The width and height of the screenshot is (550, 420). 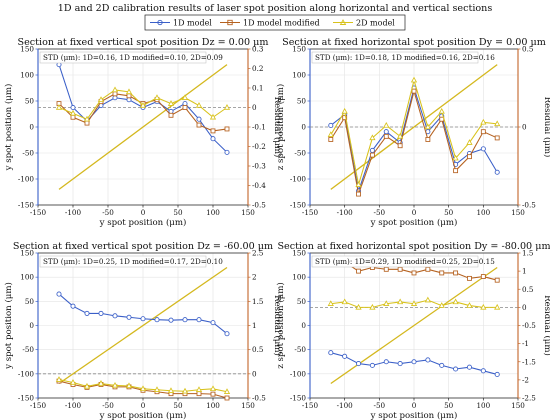 What do you see at coordinates (525, 343) in the screenshot?
I see `y2-tick-label-3: -1` at bounding box center [525, 343].